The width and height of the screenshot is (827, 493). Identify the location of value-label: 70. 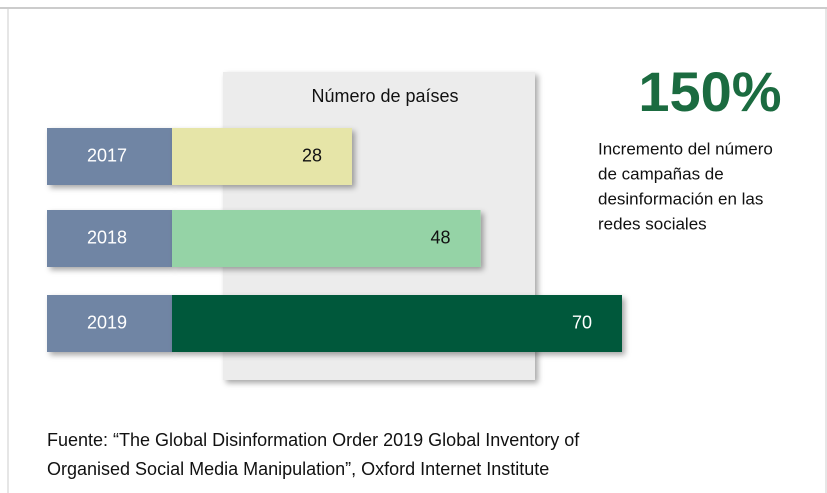
(582, 322).